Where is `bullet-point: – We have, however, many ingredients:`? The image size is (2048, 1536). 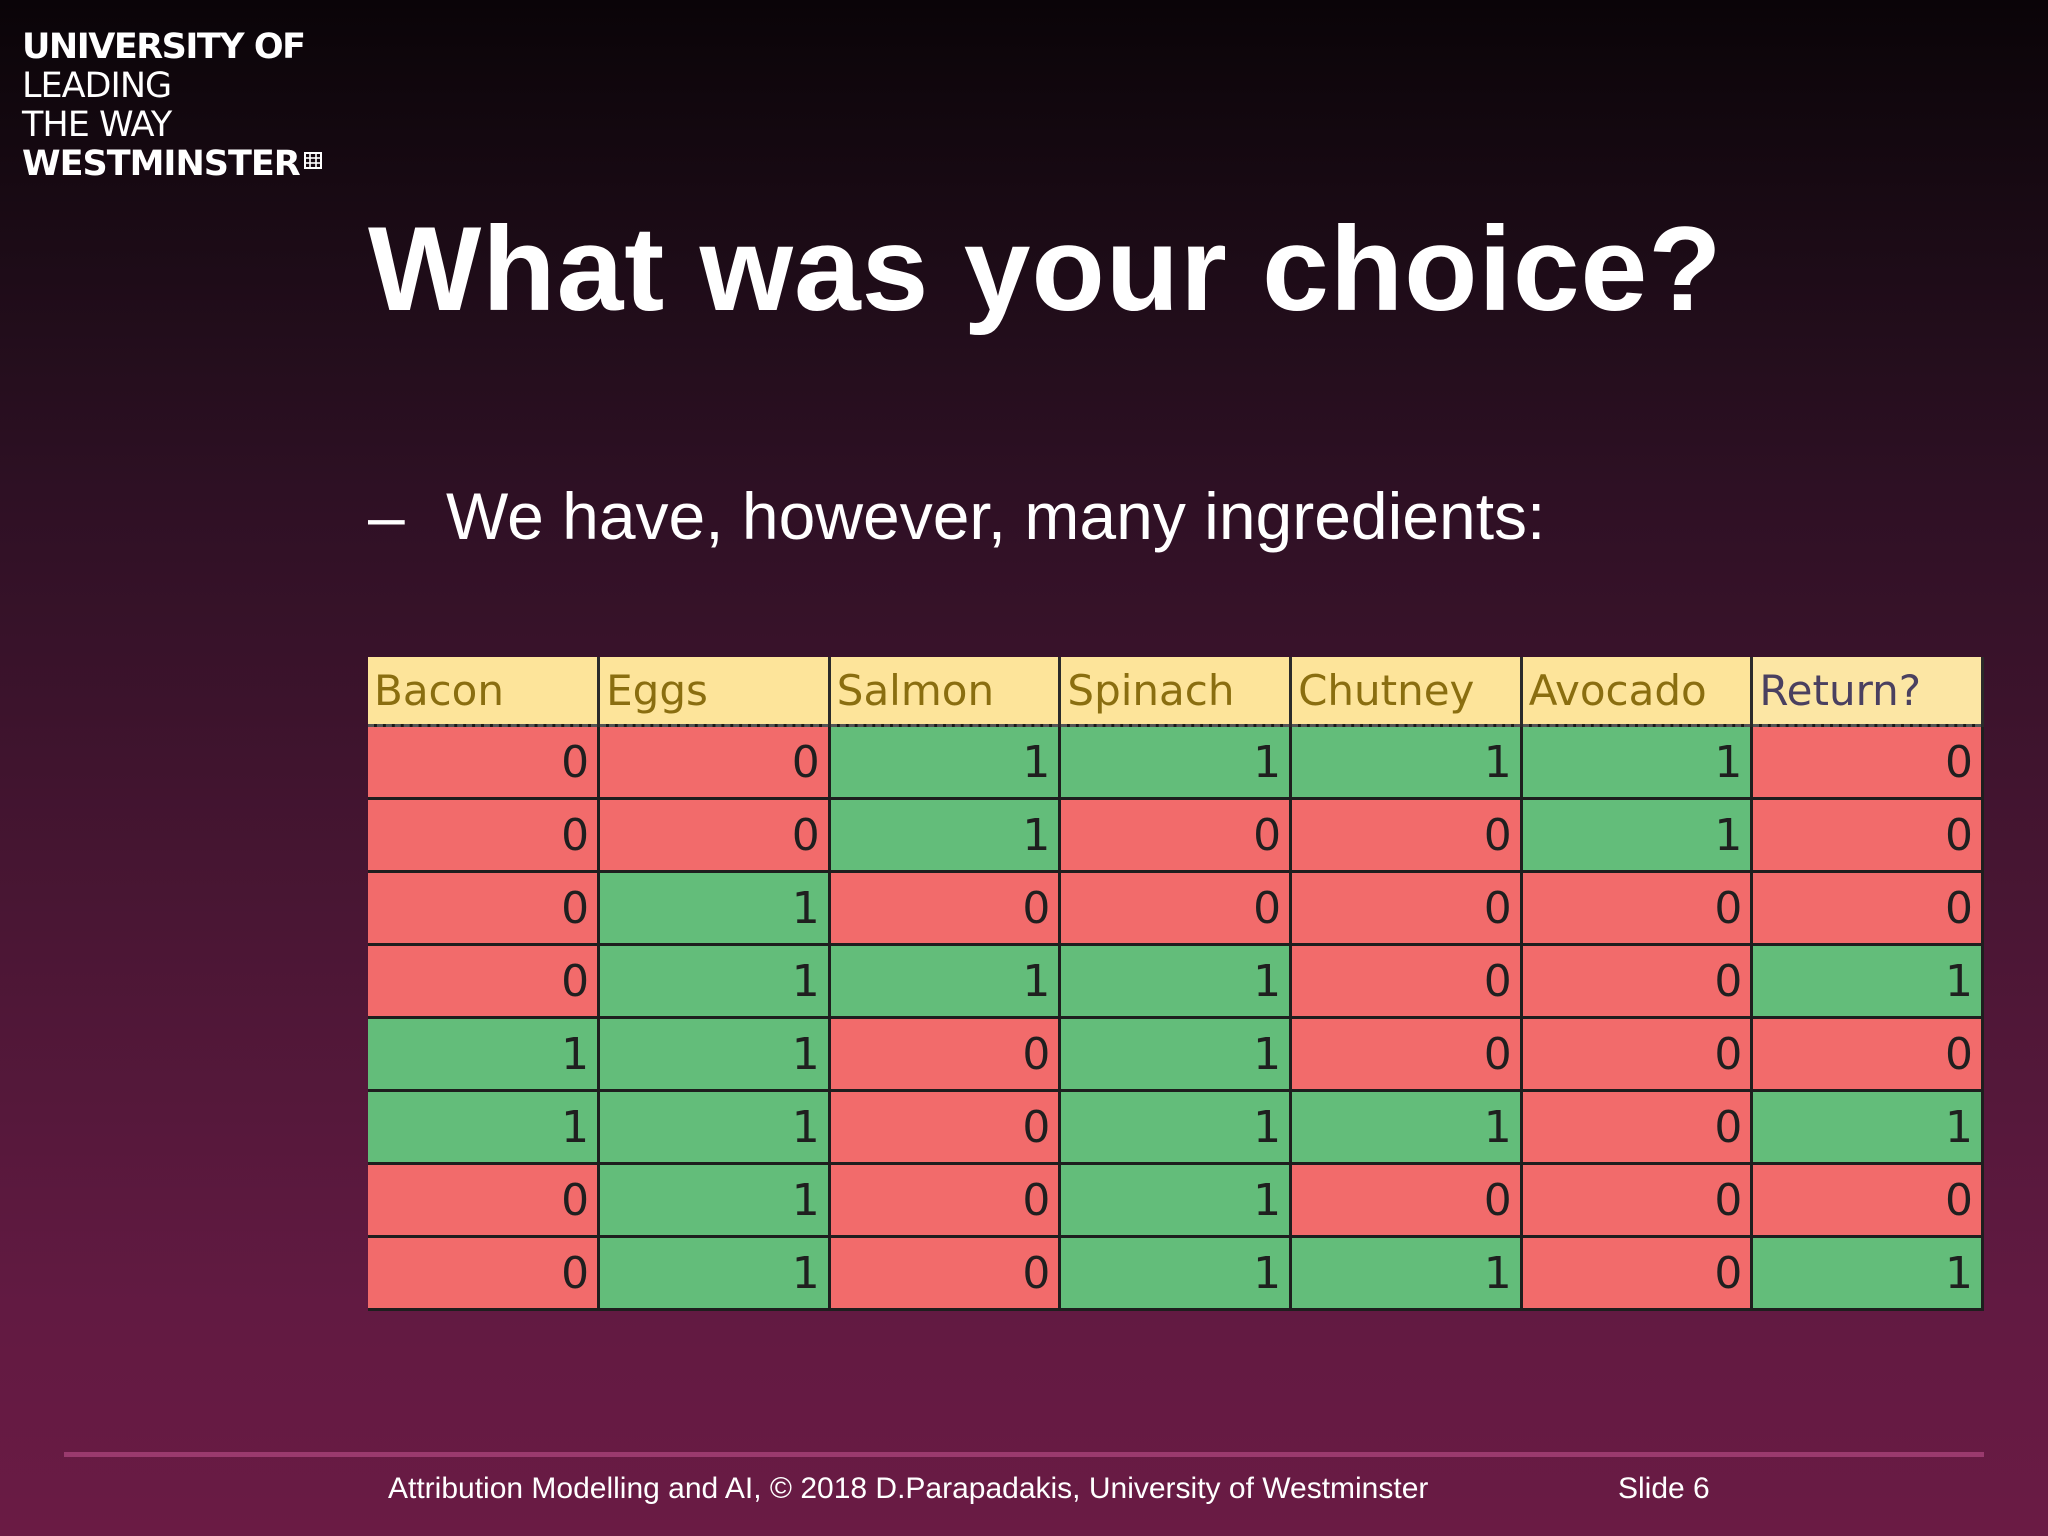 bullet-point: – We have, however, many ingredients: is located at coordinates (956, 516).